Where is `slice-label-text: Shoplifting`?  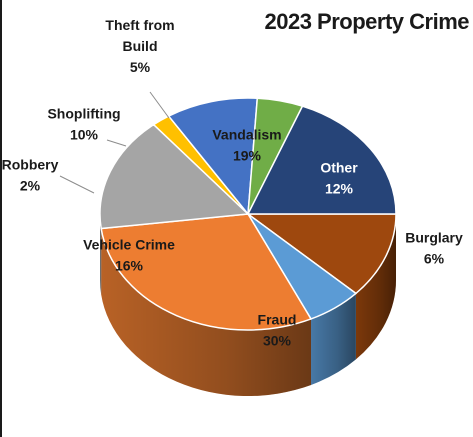 slice-label-text: Shoplifting is located at coordinates (83, 114).